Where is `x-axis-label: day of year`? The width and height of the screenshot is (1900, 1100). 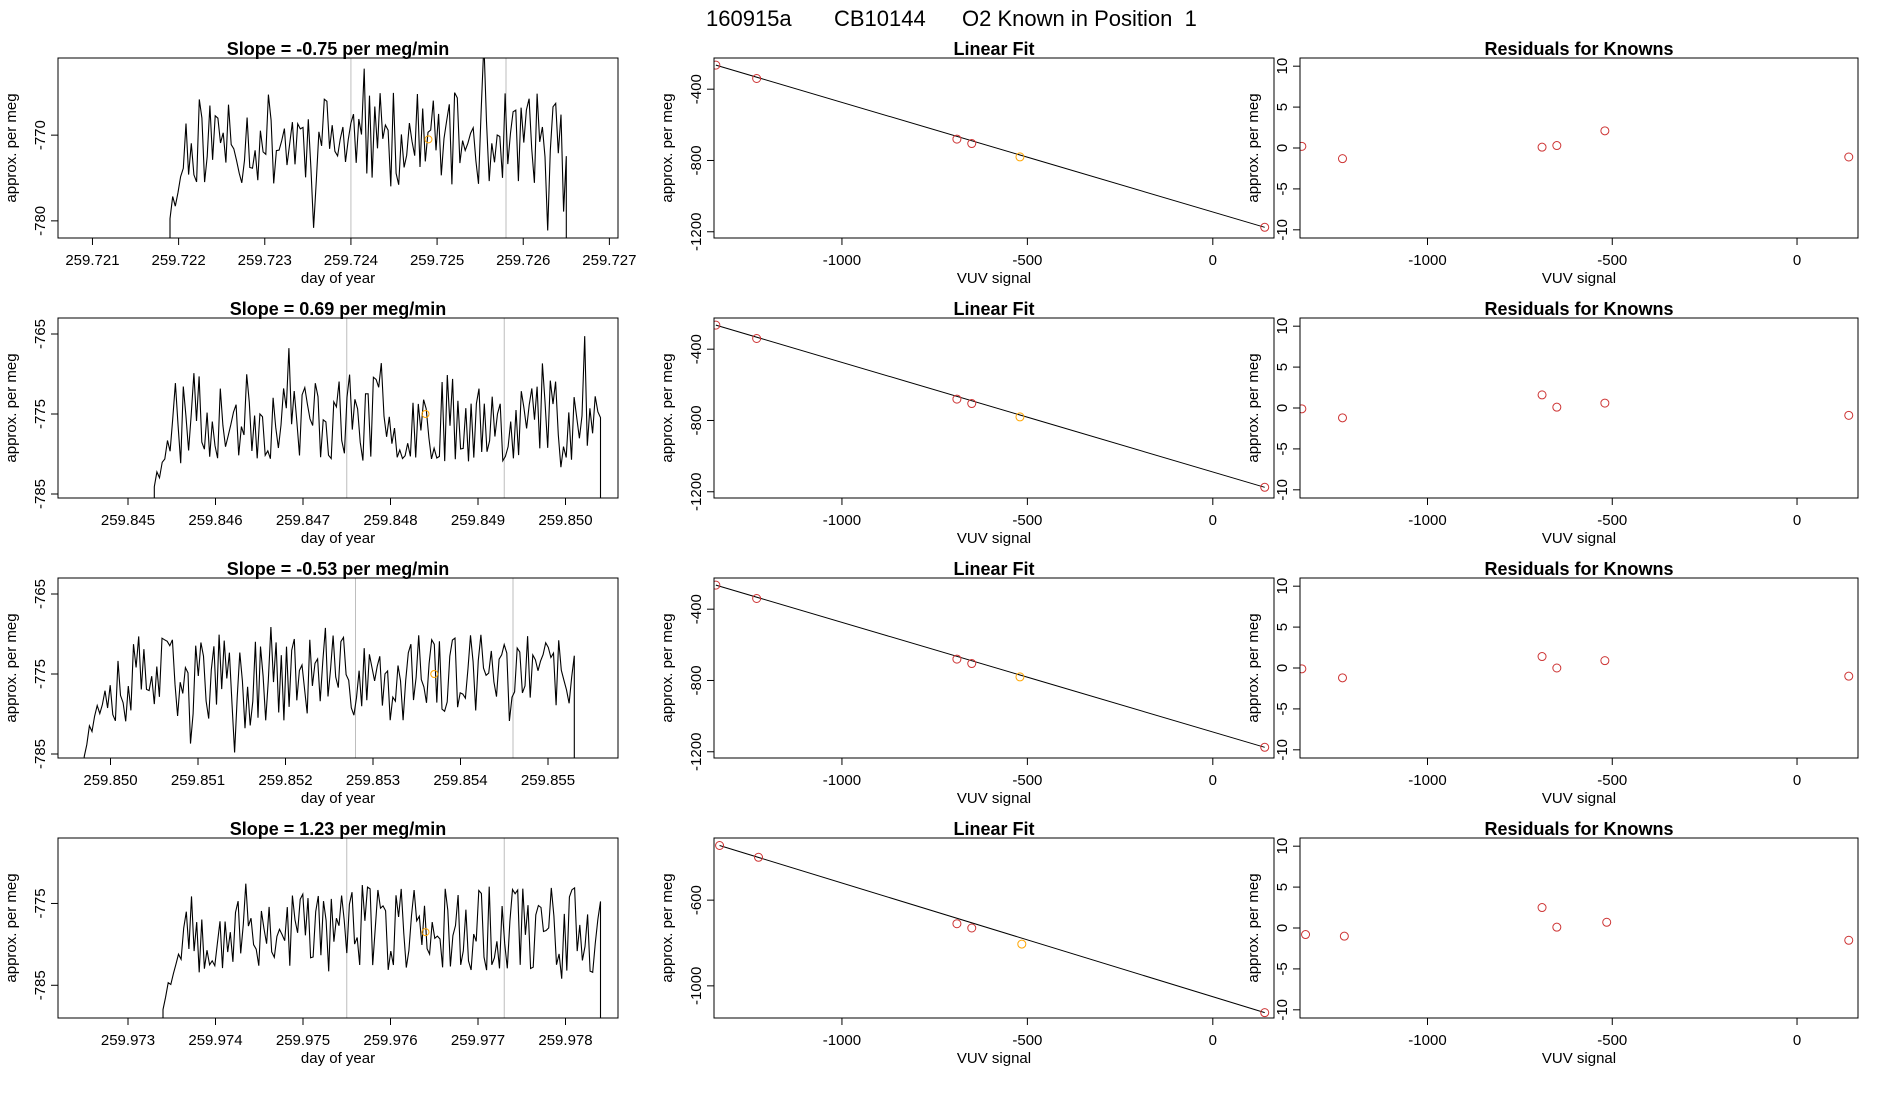
x-axis-label: day of year is located at coordinates (338, 278).